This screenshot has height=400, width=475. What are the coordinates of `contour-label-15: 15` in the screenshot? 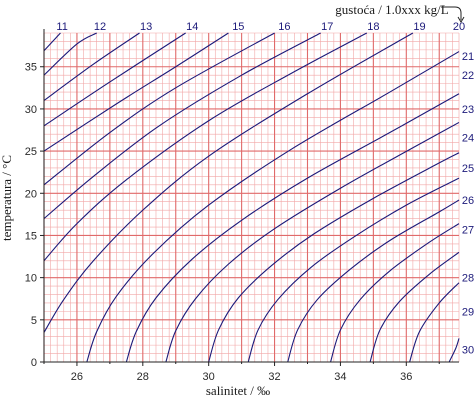 It's located at (238, 27).